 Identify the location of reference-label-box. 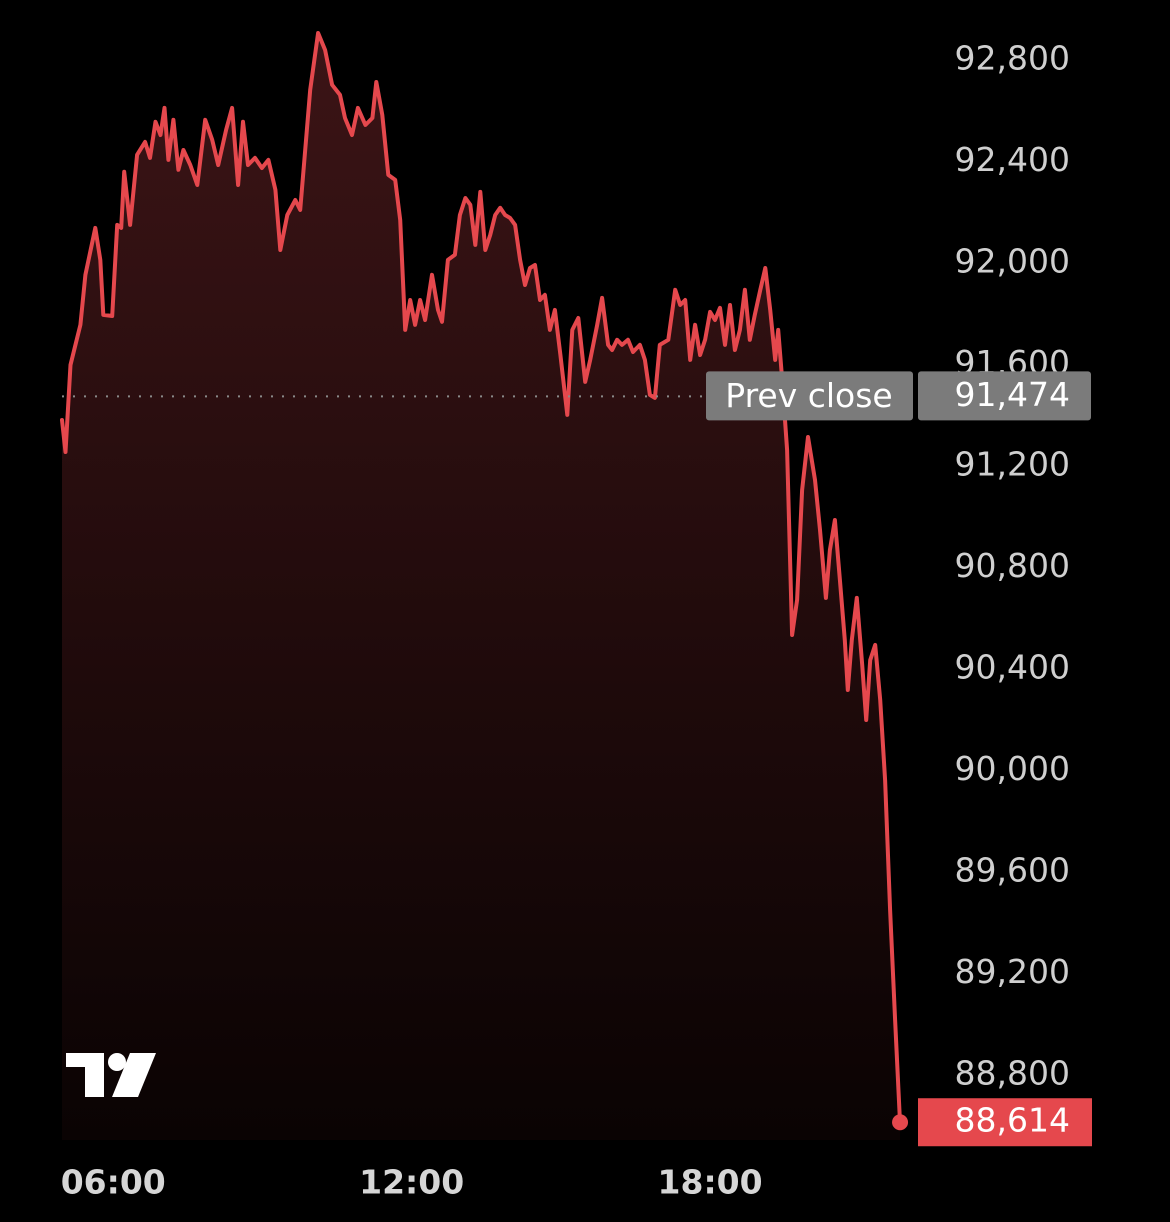
(809, 396).